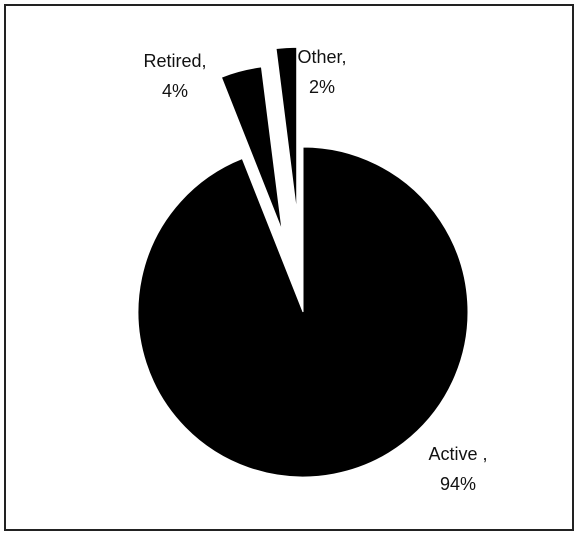  What do you see at coordinates (175, 91) in the screenshot?
I see `slice-value-label: 4%` at bounding box center [175, 91].